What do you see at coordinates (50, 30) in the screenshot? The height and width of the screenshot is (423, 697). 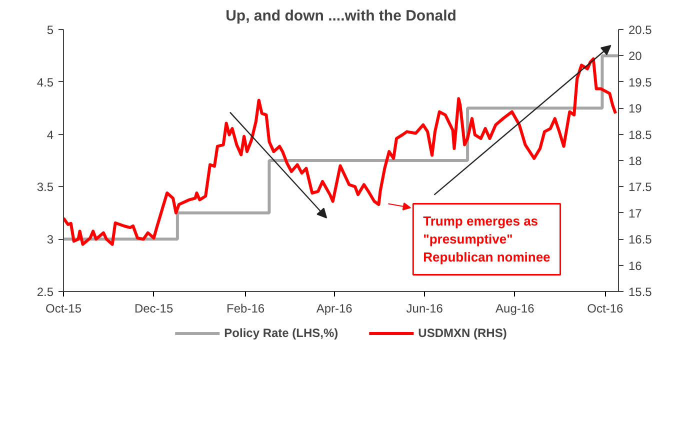 I see `y-tick-label: 5` at bounding box center [50, 30].